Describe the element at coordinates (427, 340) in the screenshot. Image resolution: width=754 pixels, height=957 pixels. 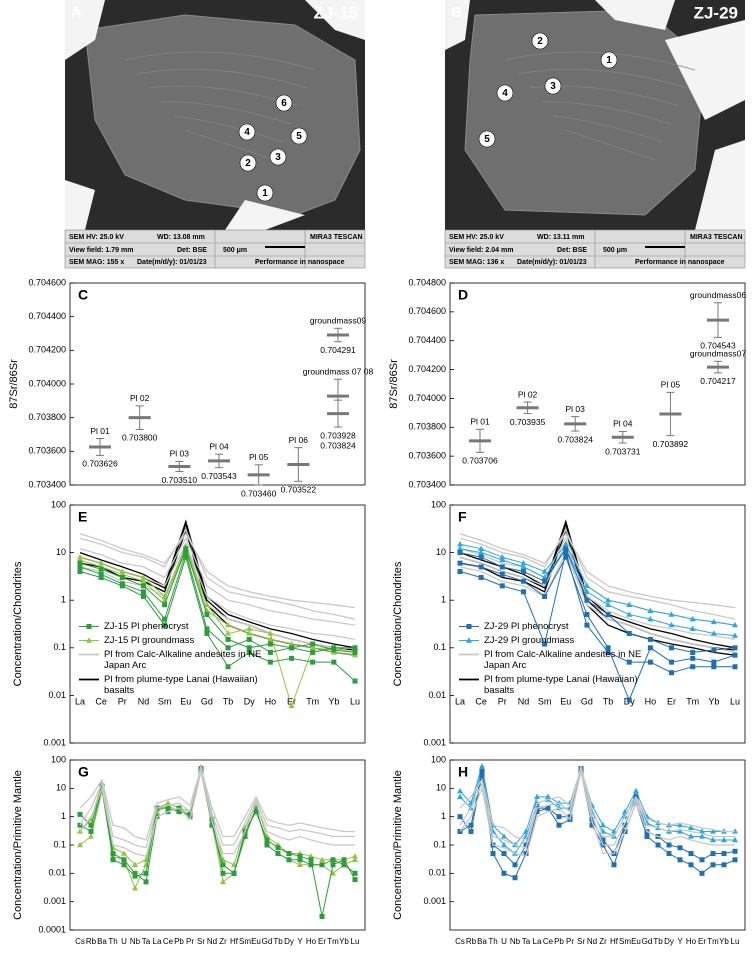
I see `y-tick-label: 0.704400` at that location.